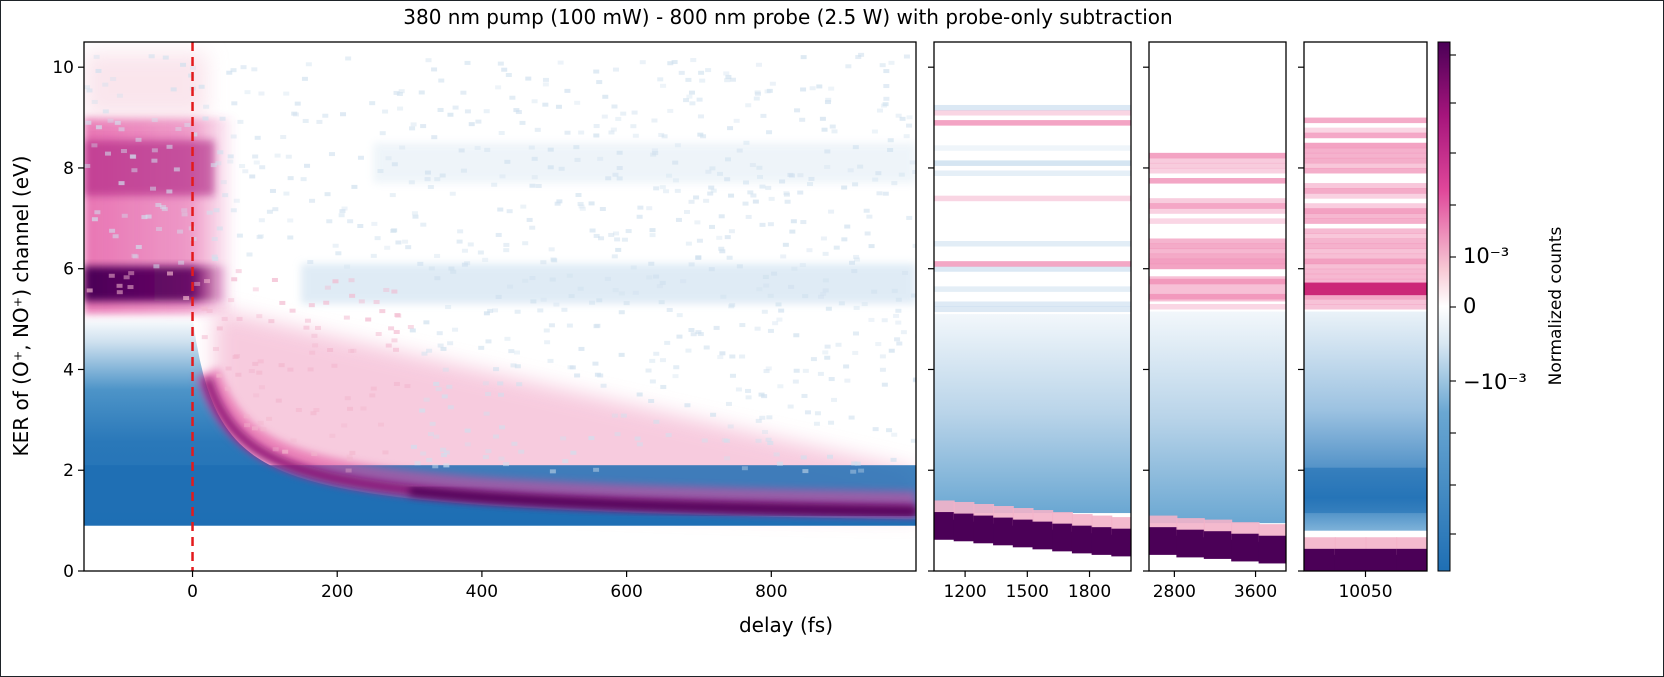 Image resolution: width=1664 pixels, height=677 pixels. Describe the element at coordinates (21, 306) in the screenshot. I see `y-axis-title: KER of (O⁺, NO⁺) channel (eV)` at that location.